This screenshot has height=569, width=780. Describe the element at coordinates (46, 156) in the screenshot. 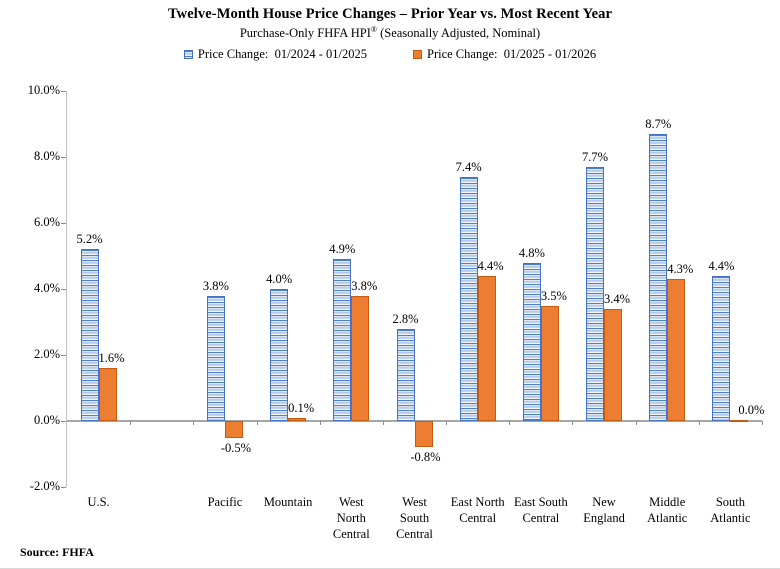

I see `y-axis-tick-label: 8.0%` at that location.